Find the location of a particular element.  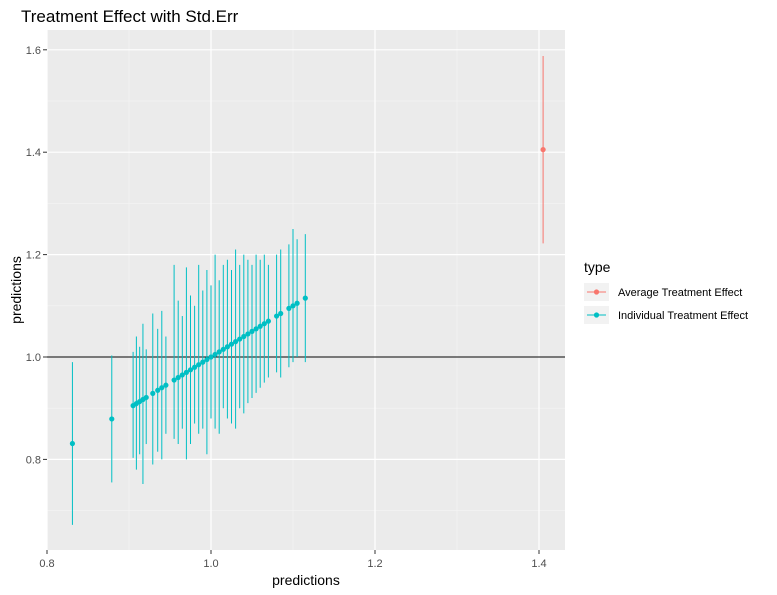

legend-title: type is located at coordinates (597, 267).